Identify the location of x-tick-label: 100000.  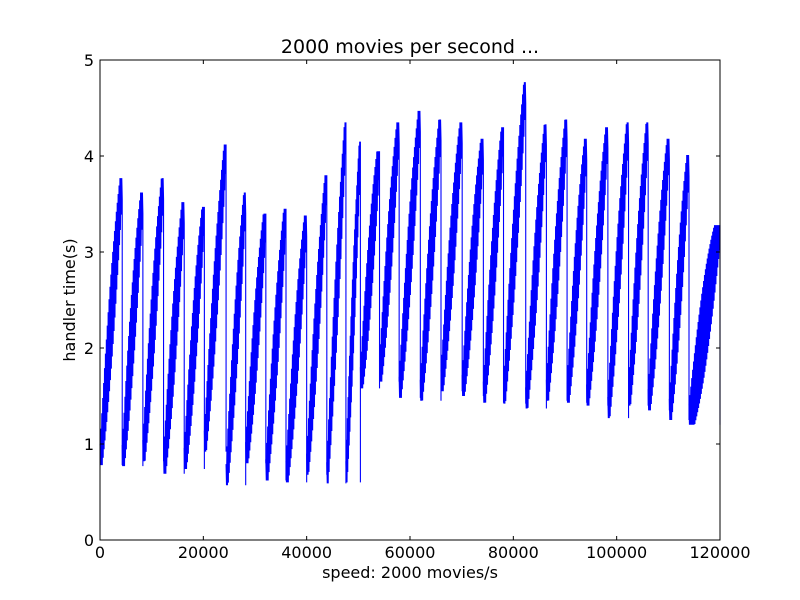
(616, 552).